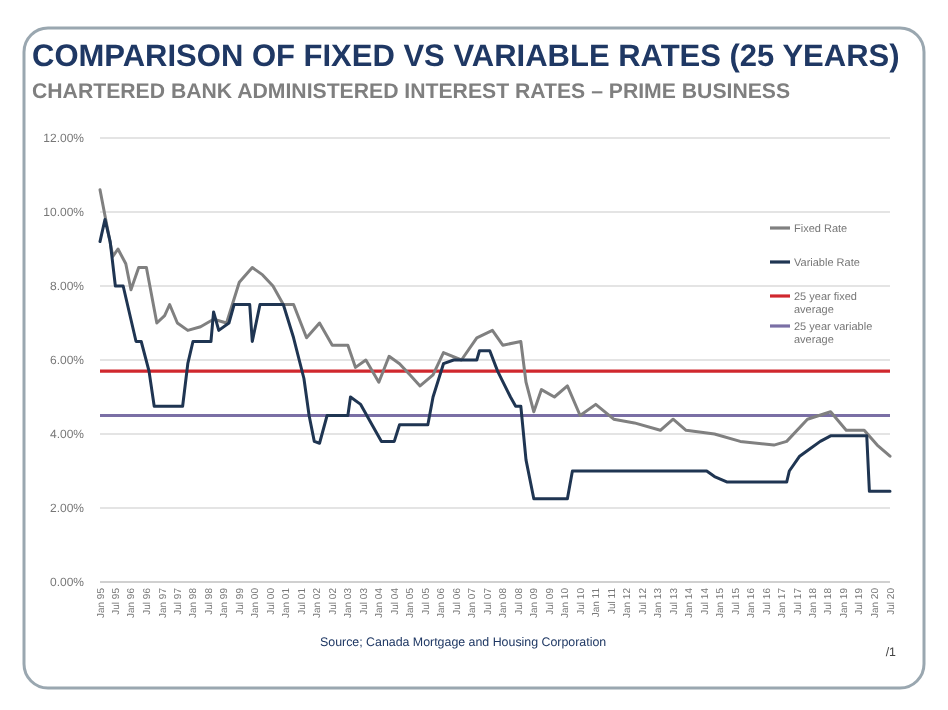  Describe the element at coordinates (411, 92) in the screenshot. I see `chart-subtitle: CHARTERED BANK ADMINISTERED INTEREST RATES – PRIME BUSINESS` at that location.